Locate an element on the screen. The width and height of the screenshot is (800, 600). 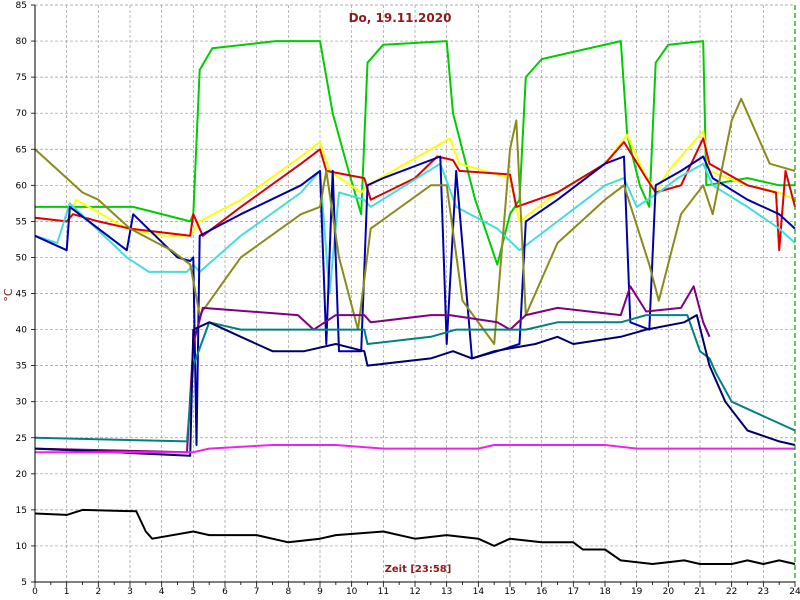
x-tick-label: 3 is located at coordinates (130, 592).